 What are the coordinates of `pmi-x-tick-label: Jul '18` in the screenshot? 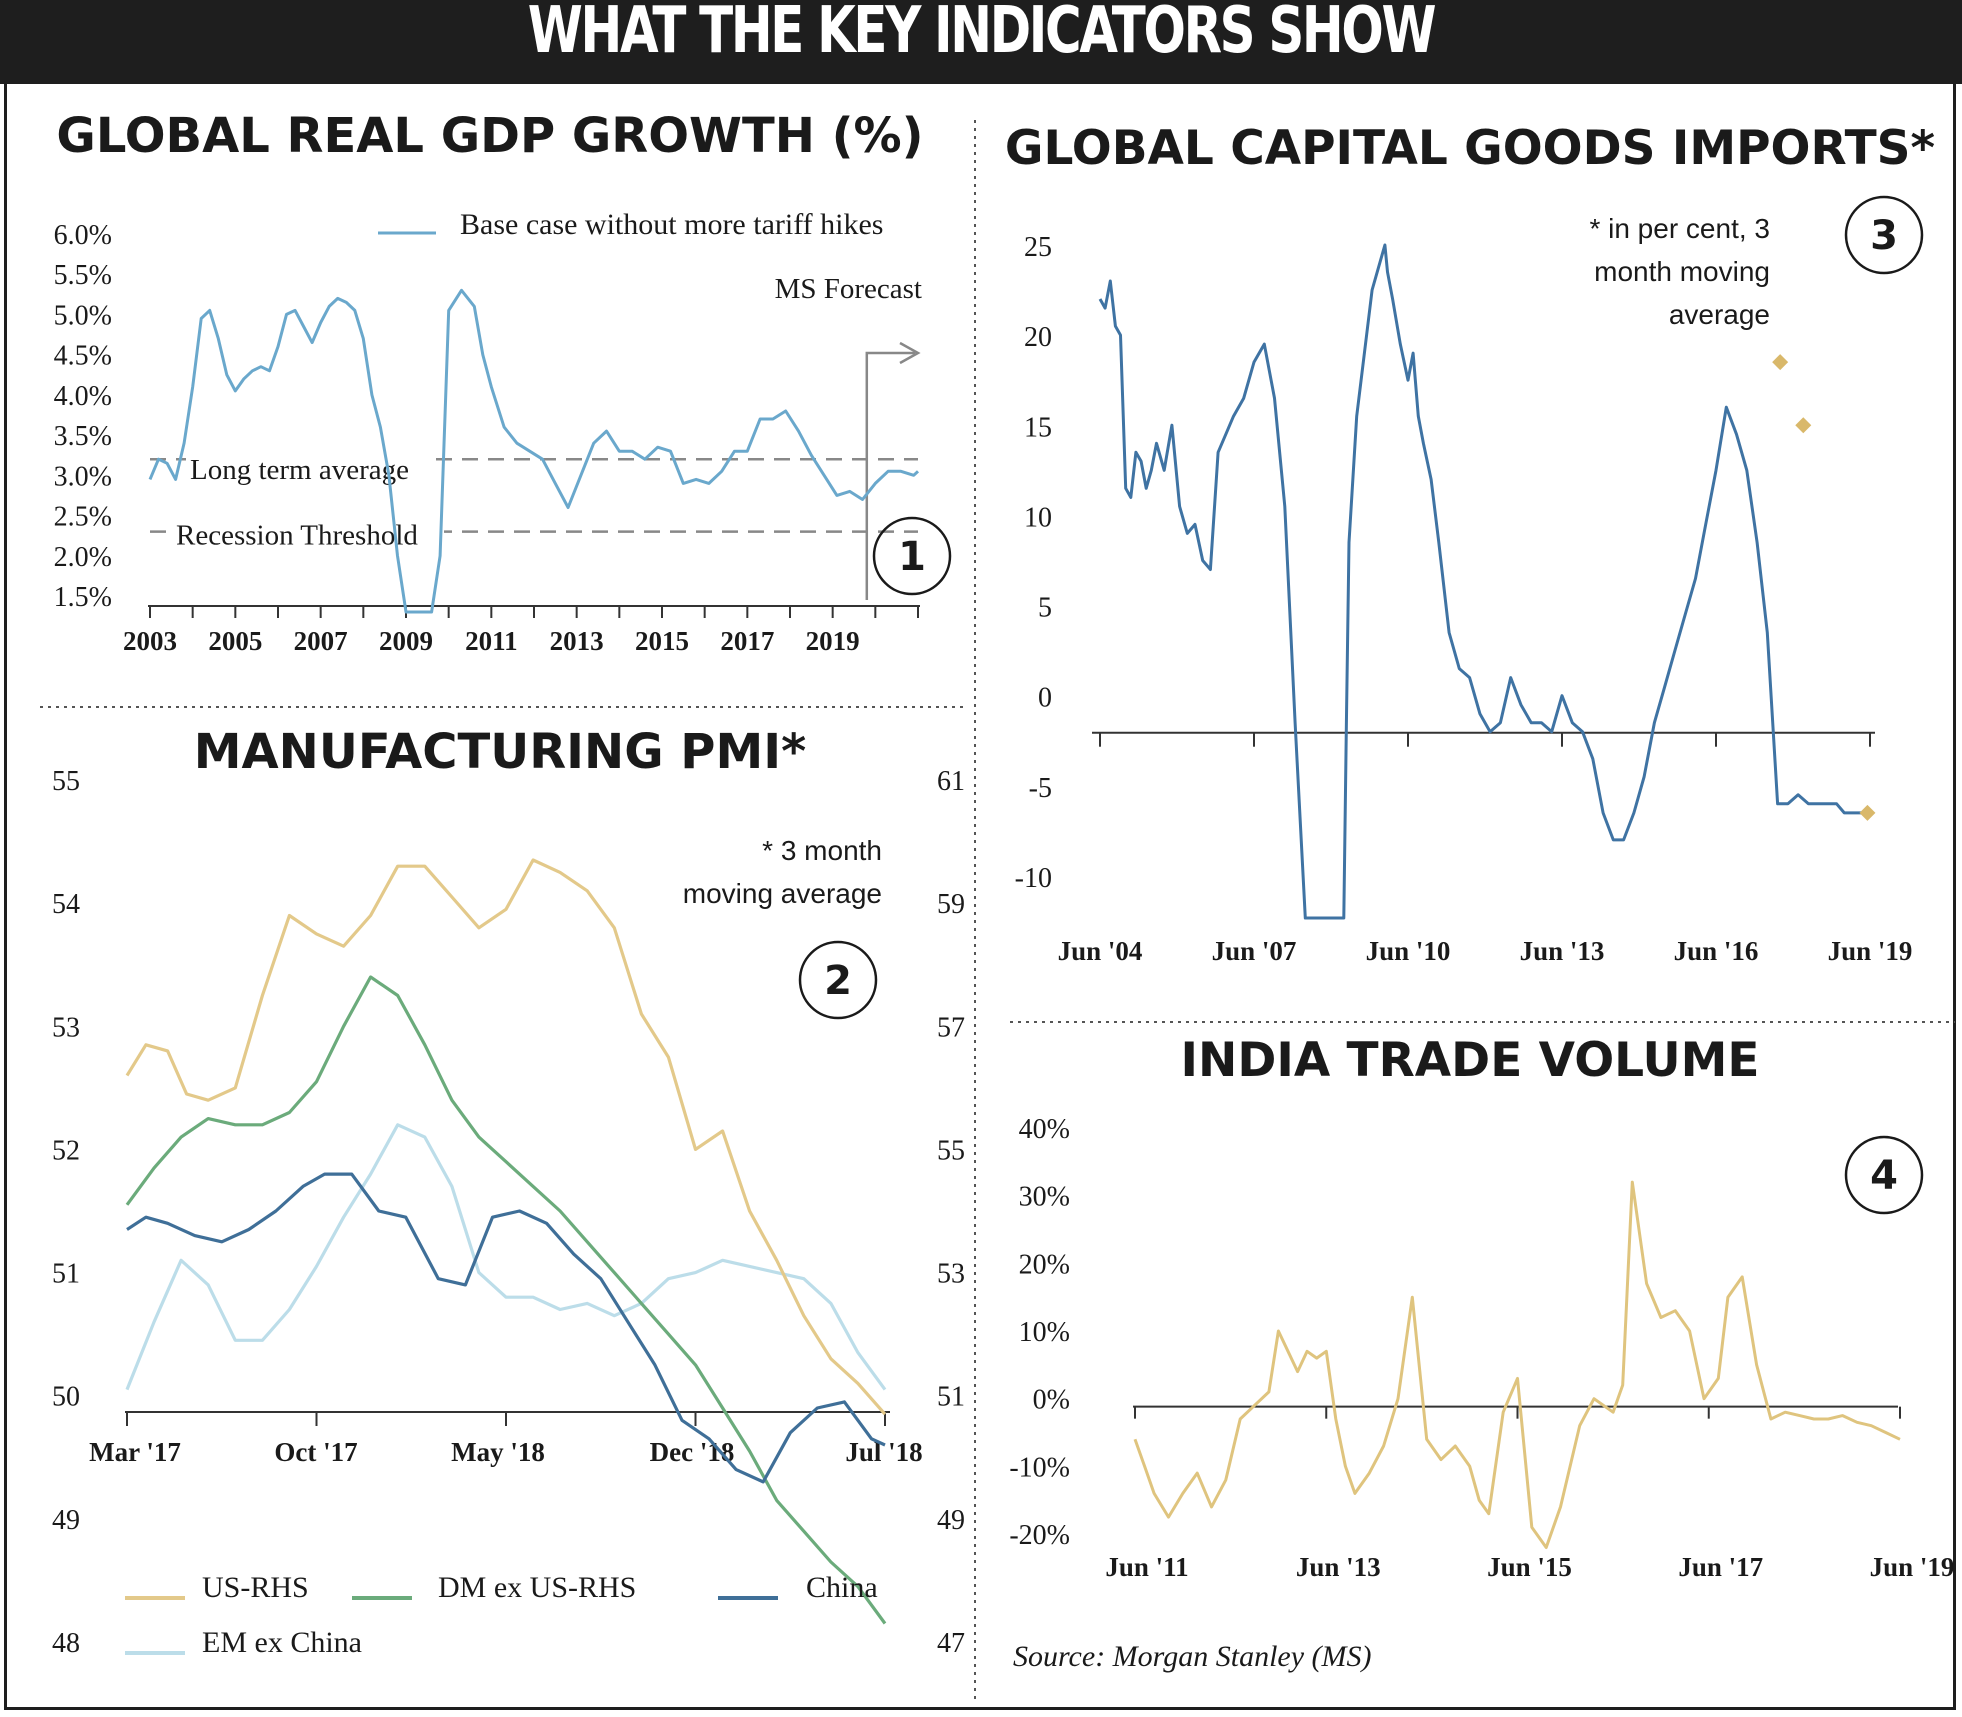 It's located at (883, 1452).